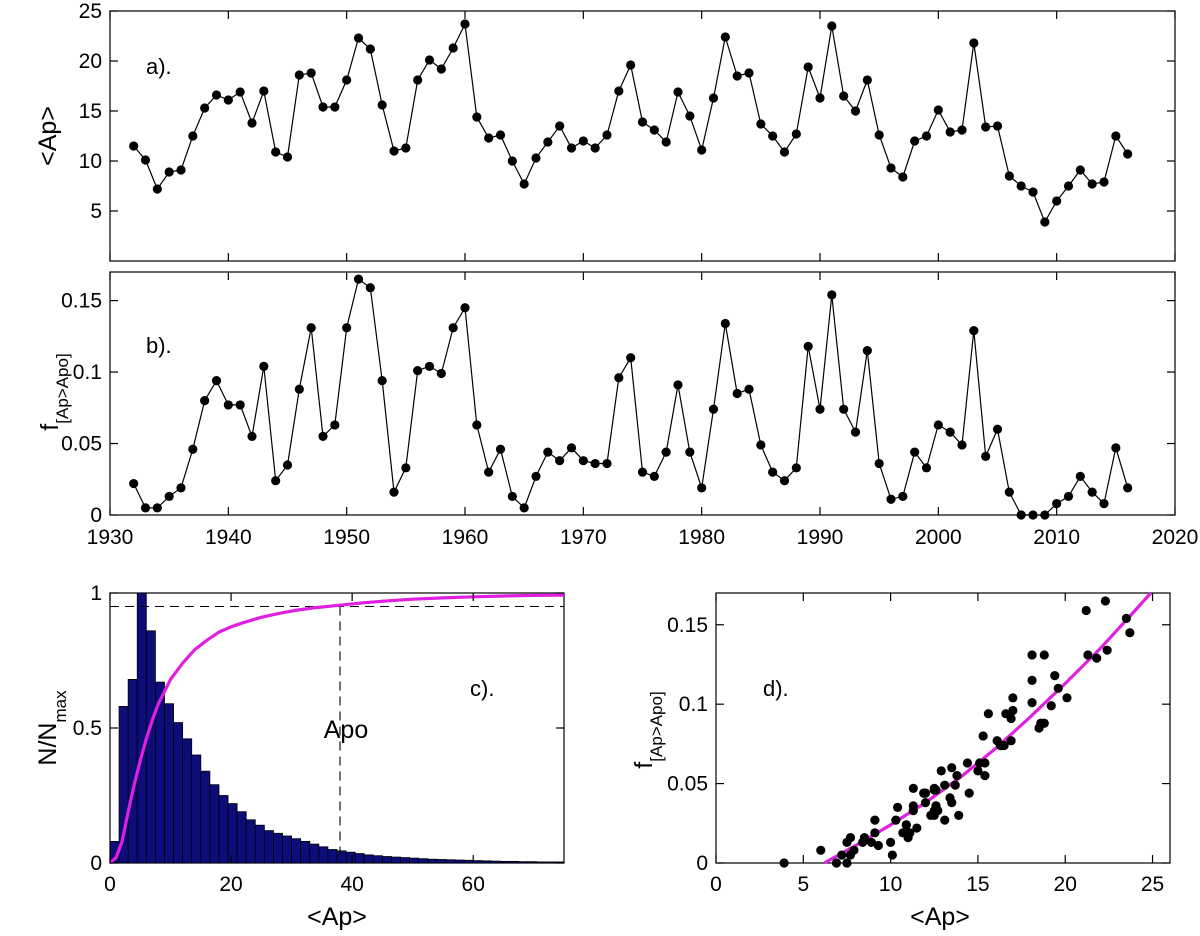 The image size is (1200, 936). I want to click on panel-b-xtick-label: 2010, so click(1056, 537).